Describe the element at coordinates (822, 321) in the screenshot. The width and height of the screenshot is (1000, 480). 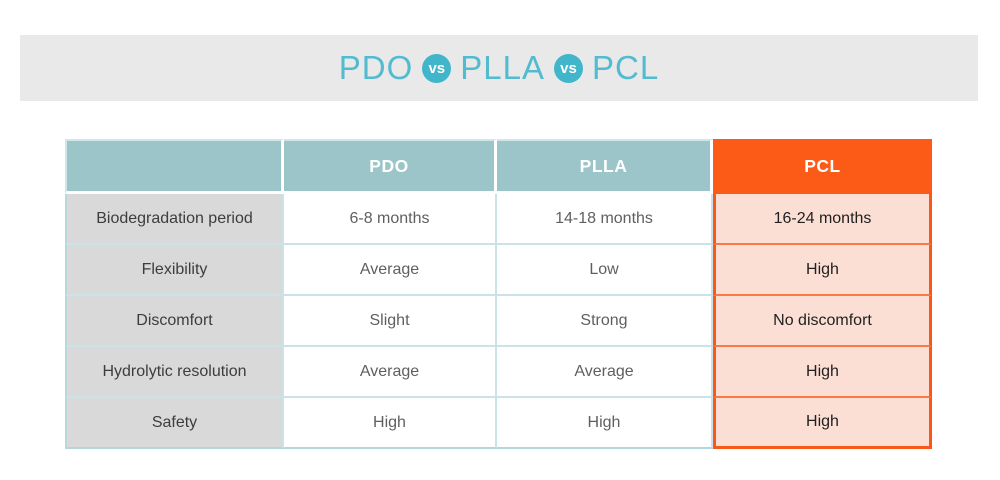
I see `cell-pcl: No discomfort` at that location.